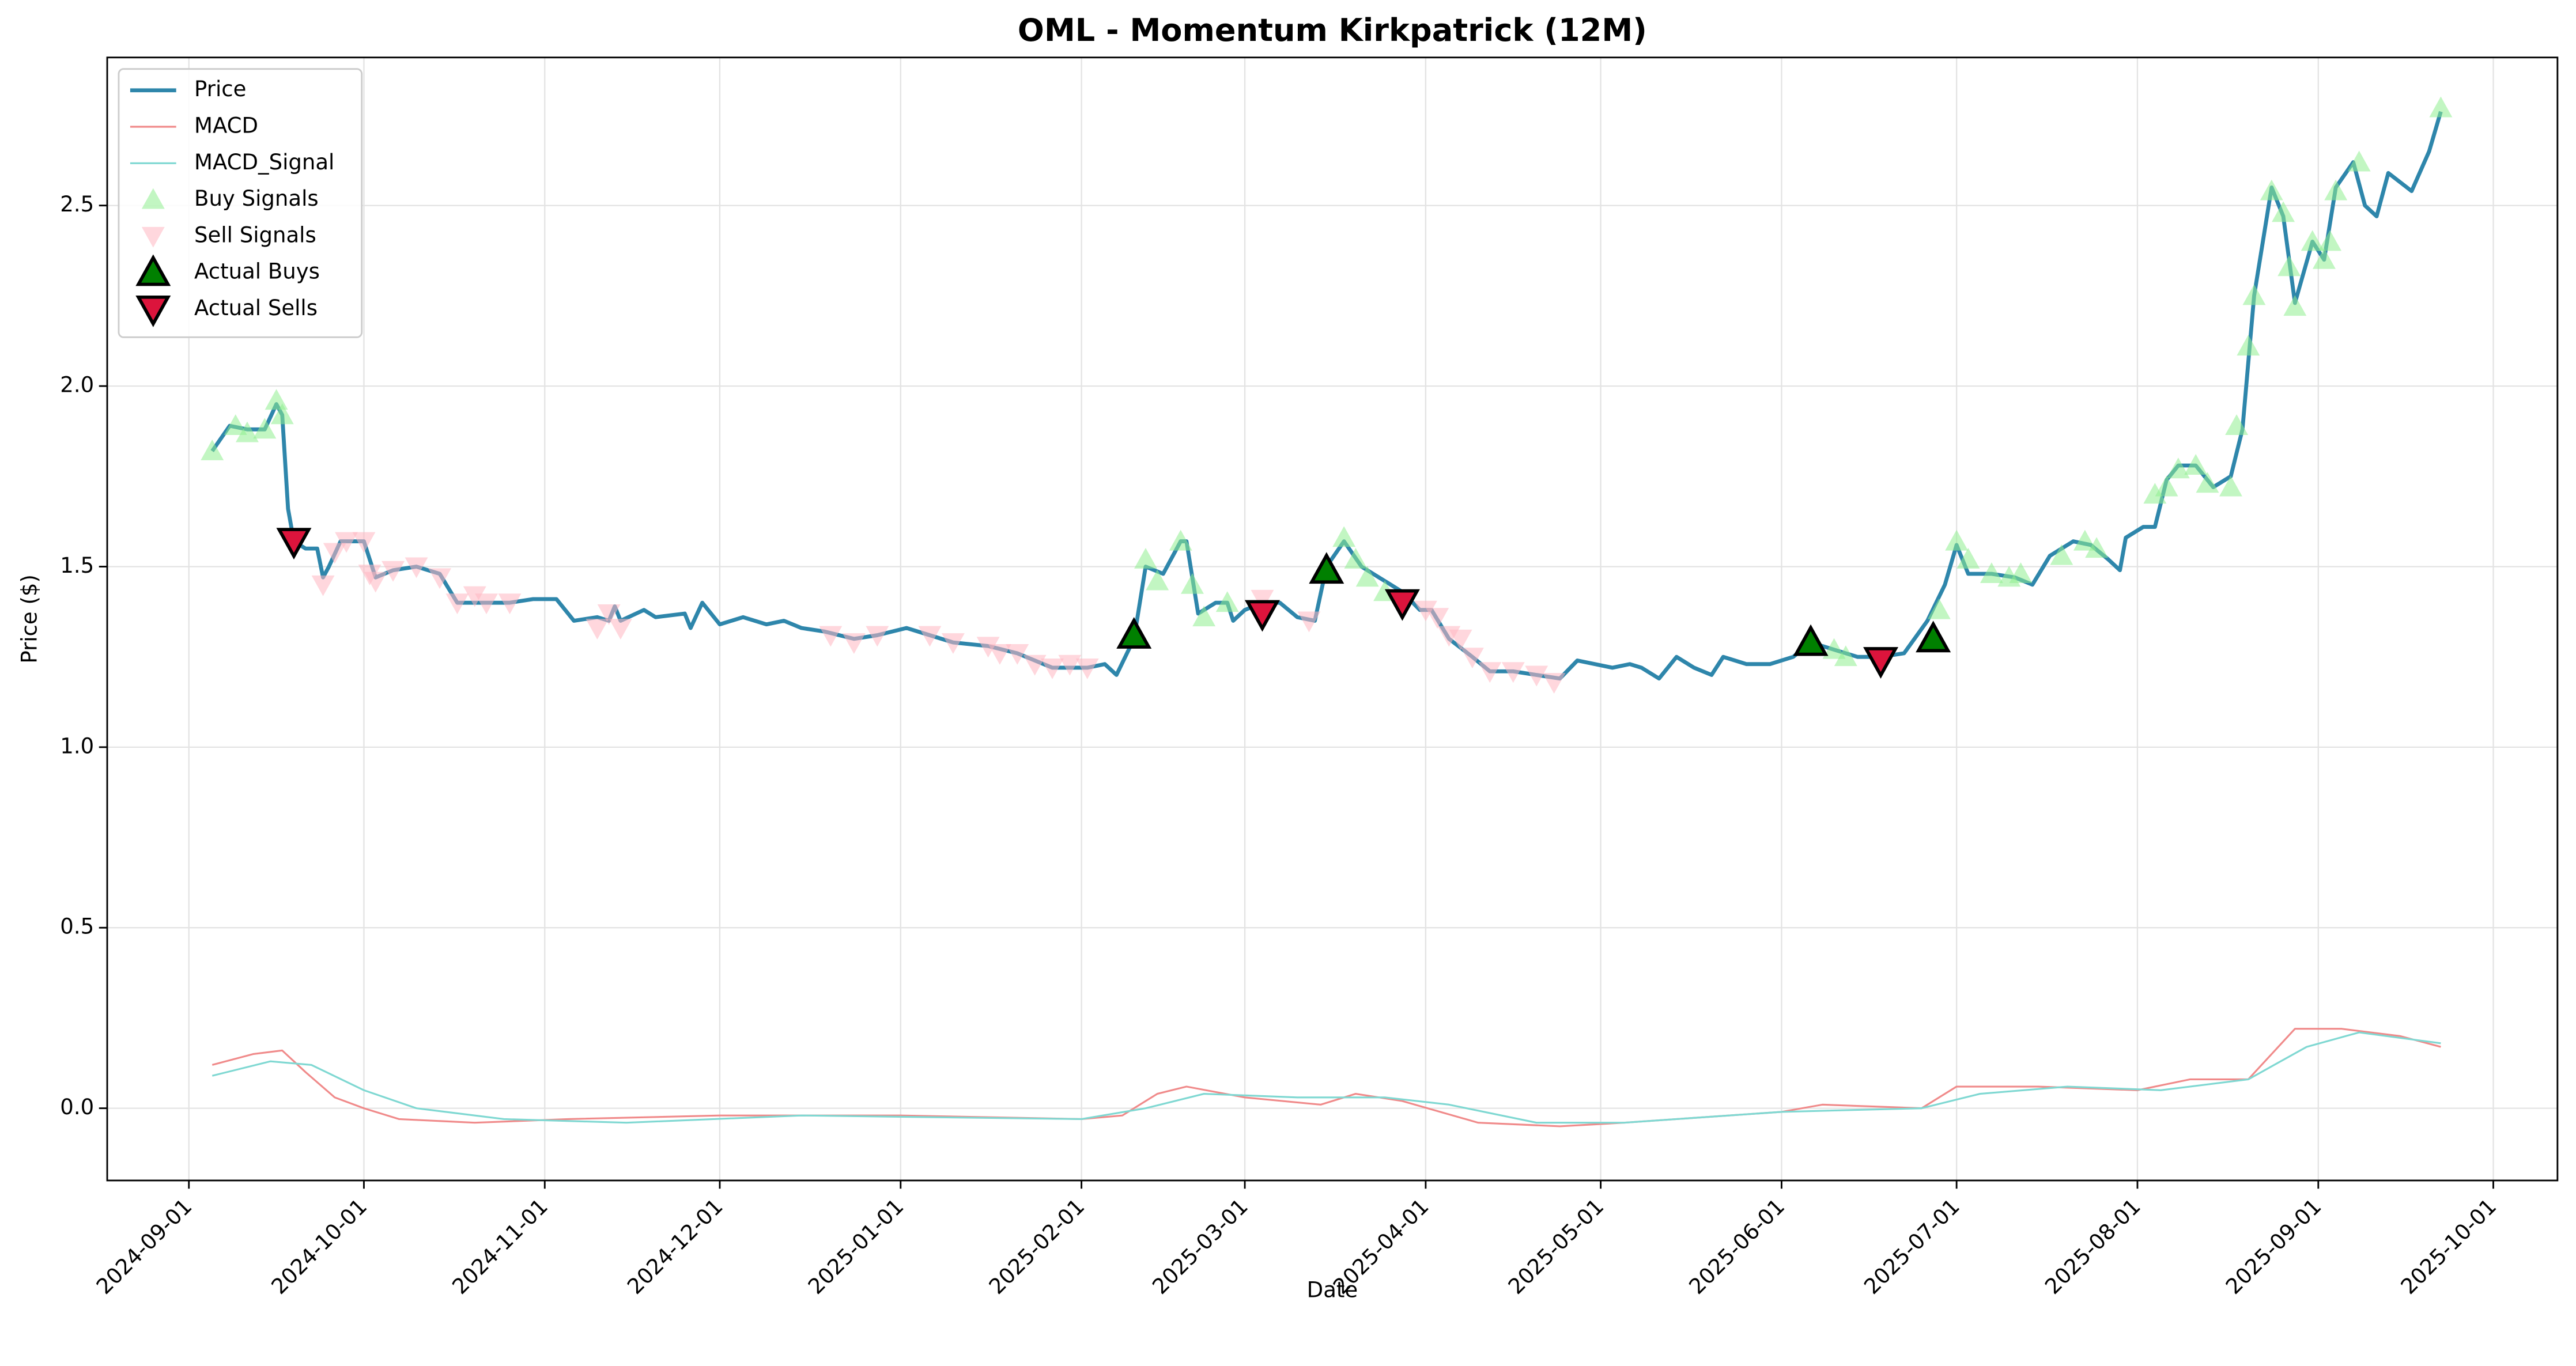 This screenshot has height=1366, width=2576. What do you see at coordinates (77, 204) in the screenshot?
I see `y-tick-label: 2.5` at bounding box center [77, 204].